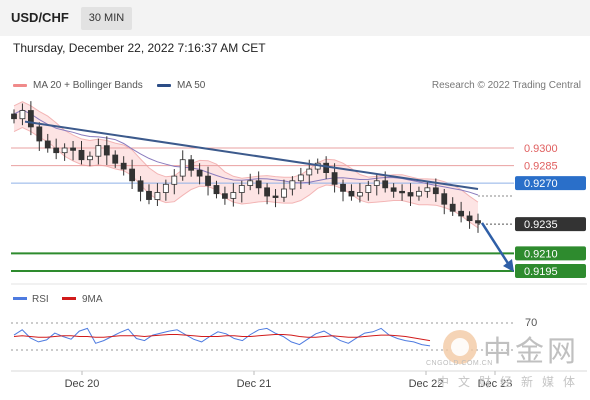 This screenshot has height=400, width=590. Describe the element at coordinates (254, 384) in the screenshot. I see `x-tick-label: Dec 21` at that location.